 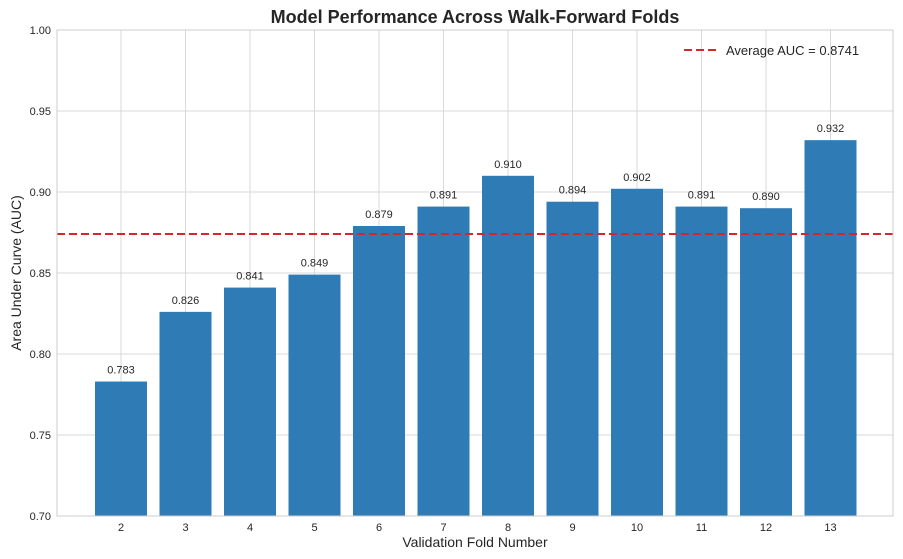 I want to click on y-tick-label: 0.80, so click(x=40, y=355).